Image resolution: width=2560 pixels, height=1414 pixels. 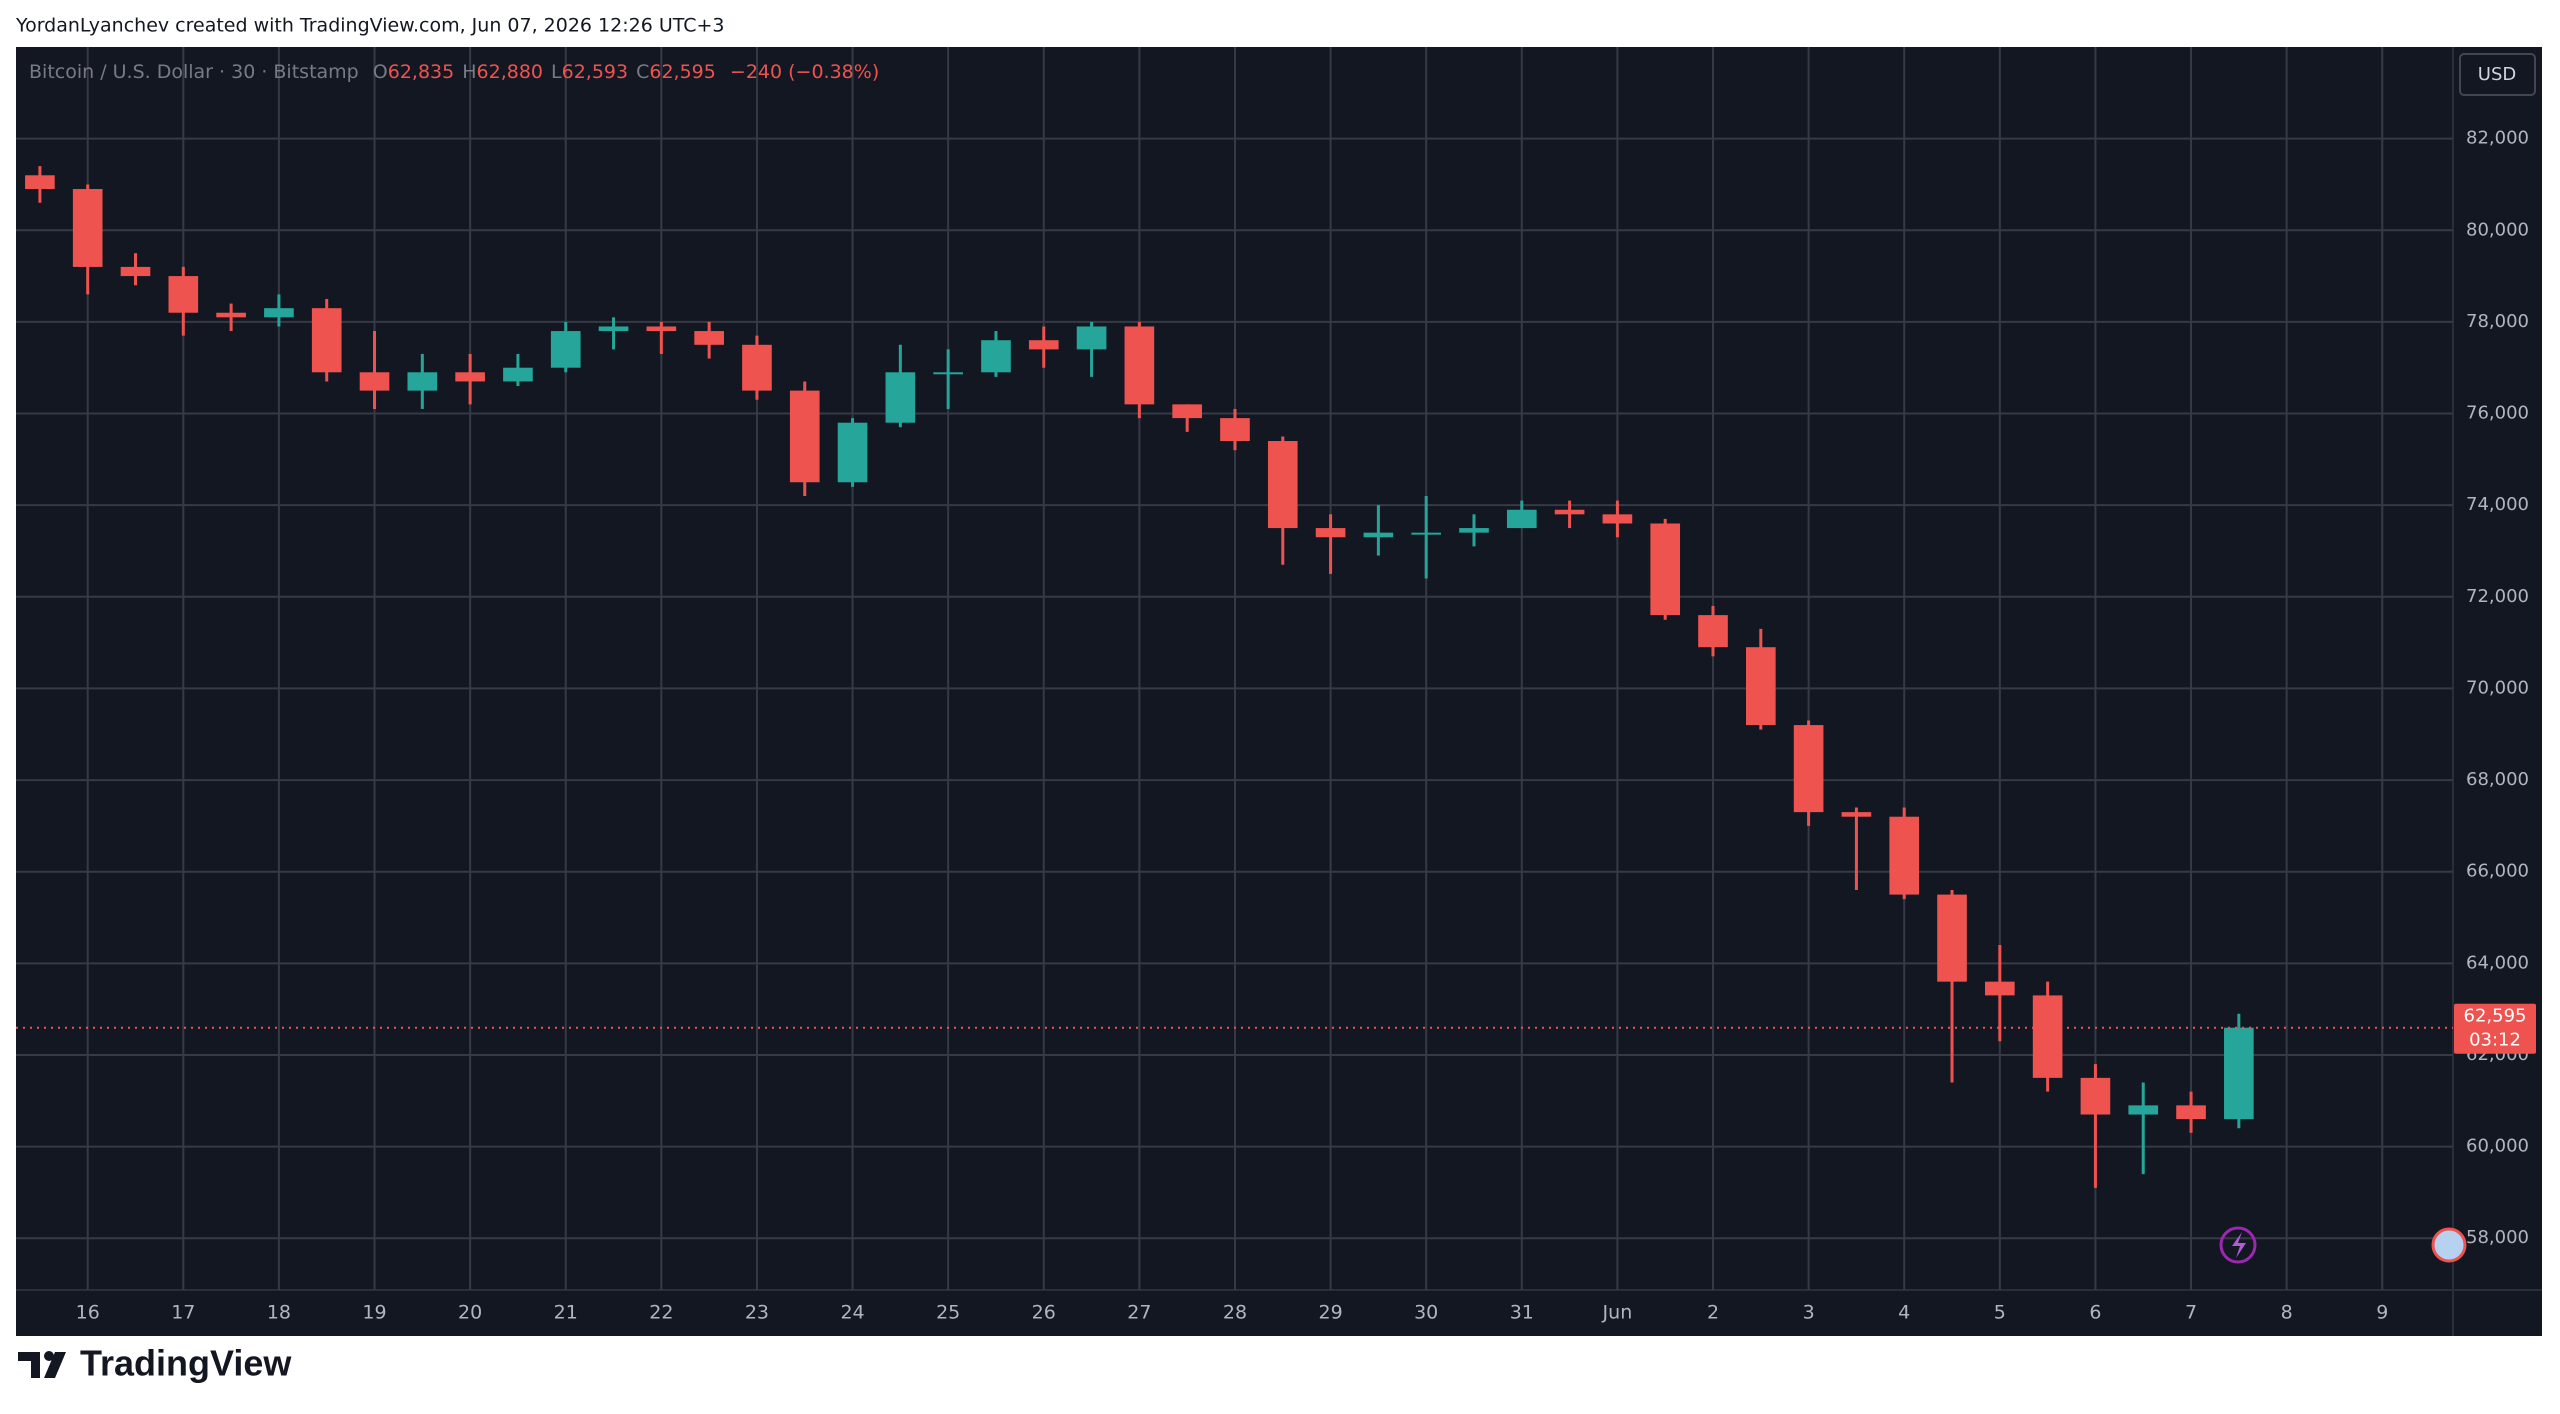 What do you see at coordinates (2497, 413) in the screenshot?
I see `y-tick-label: 76,000` at bounding box center [2497, 413].